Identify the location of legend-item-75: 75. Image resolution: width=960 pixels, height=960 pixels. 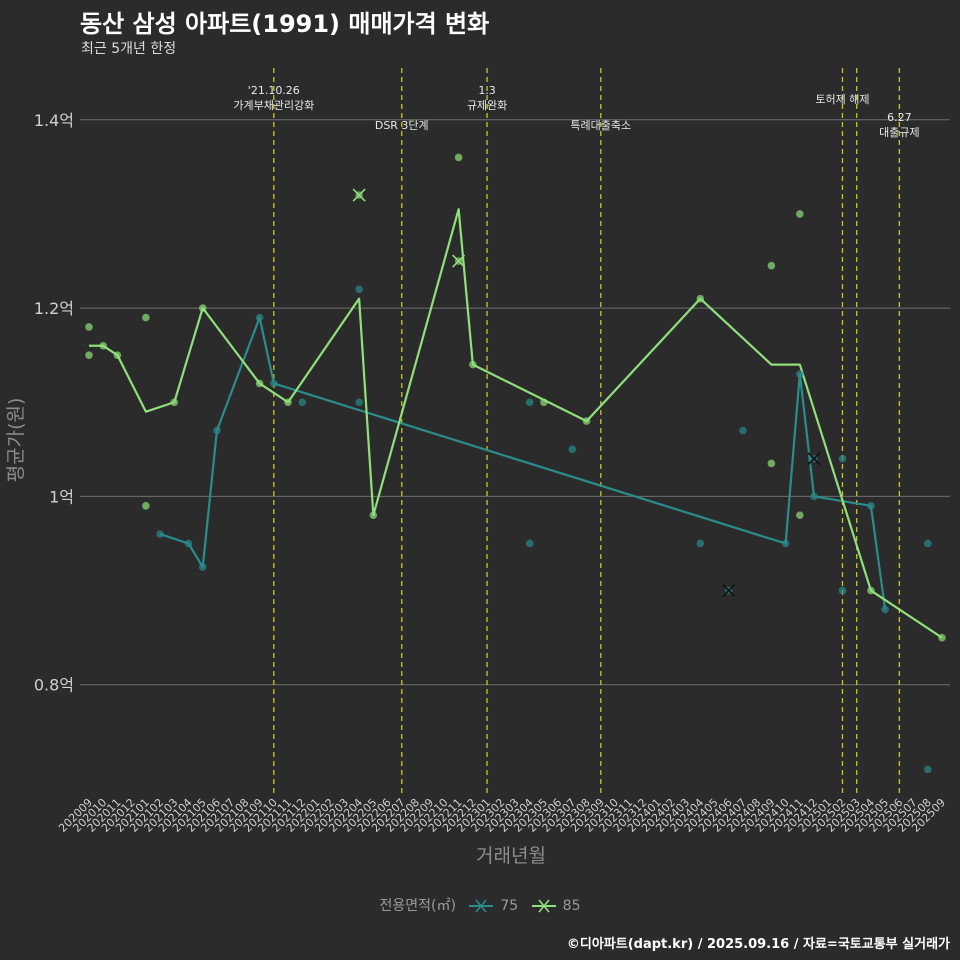
(493, 906).